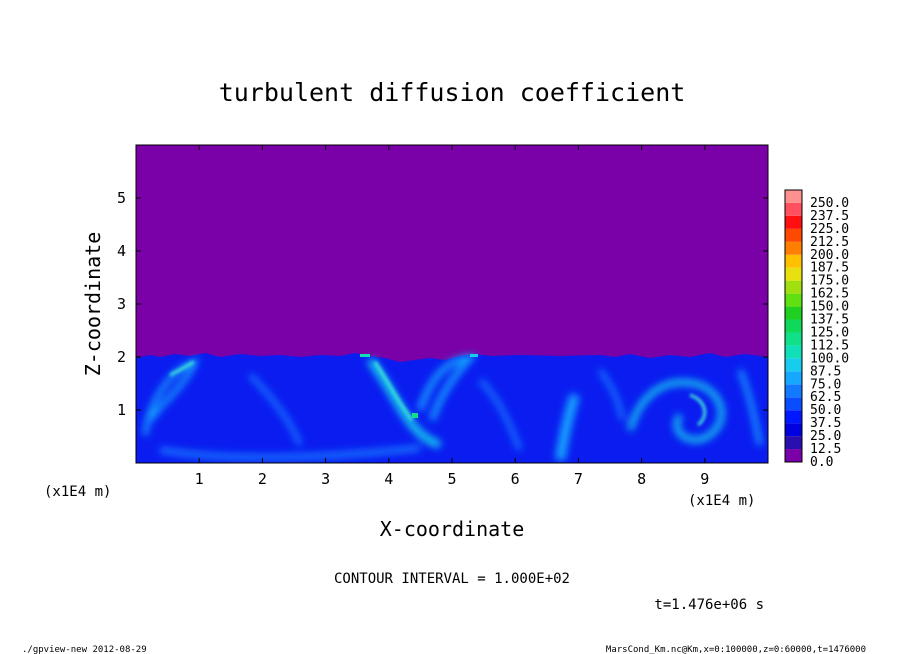  I want to click on colorbar-label: 162.5, so click(829, 294).